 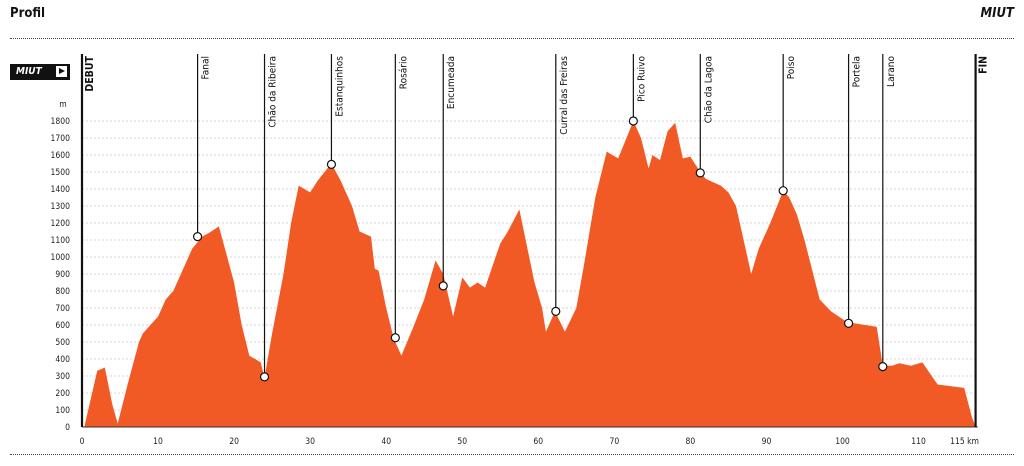 I want to click on y-tick-label: 500, so click(x=62, y=343).